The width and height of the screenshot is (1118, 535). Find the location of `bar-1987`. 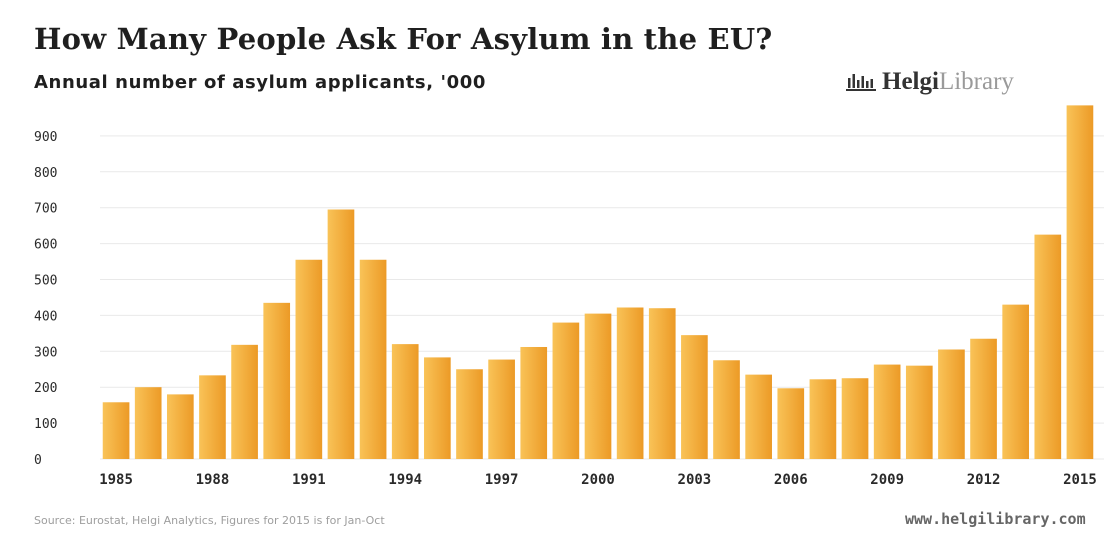

bar-1987 is located at coordinates (180, 426).